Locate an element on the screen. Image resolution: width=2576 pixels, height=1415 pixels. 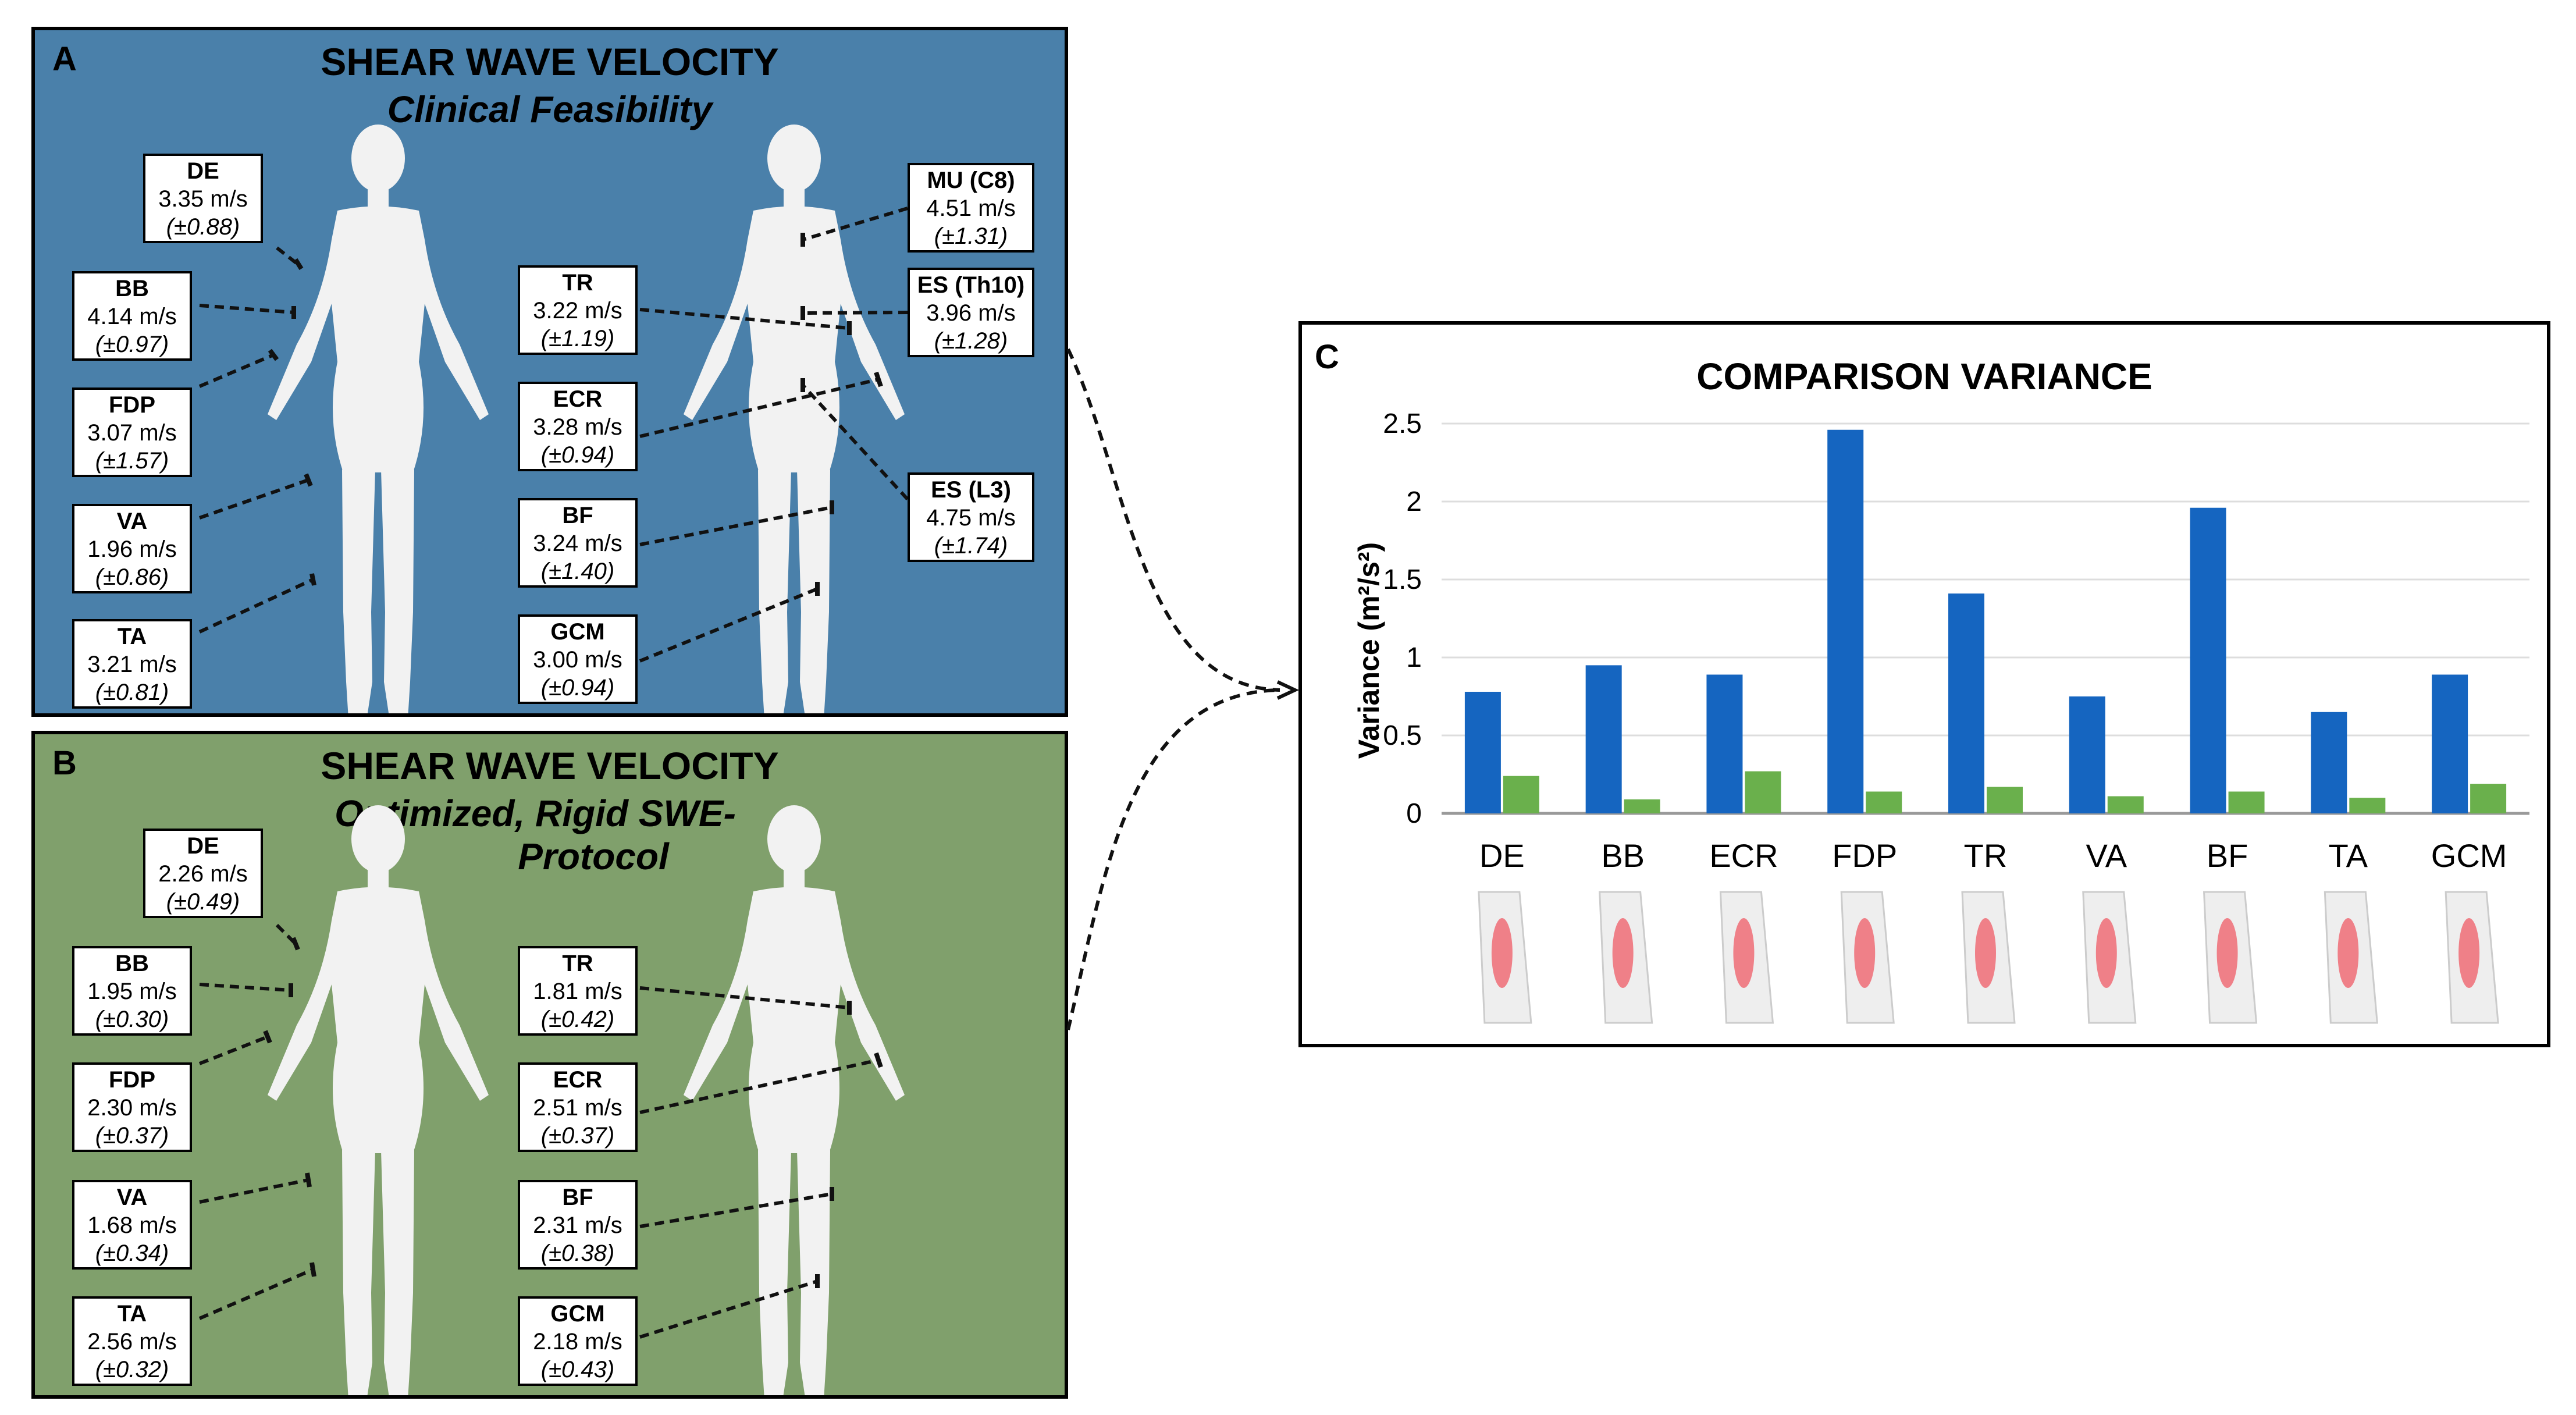
x-category-label: TR is located at coordinates (1986, 855).